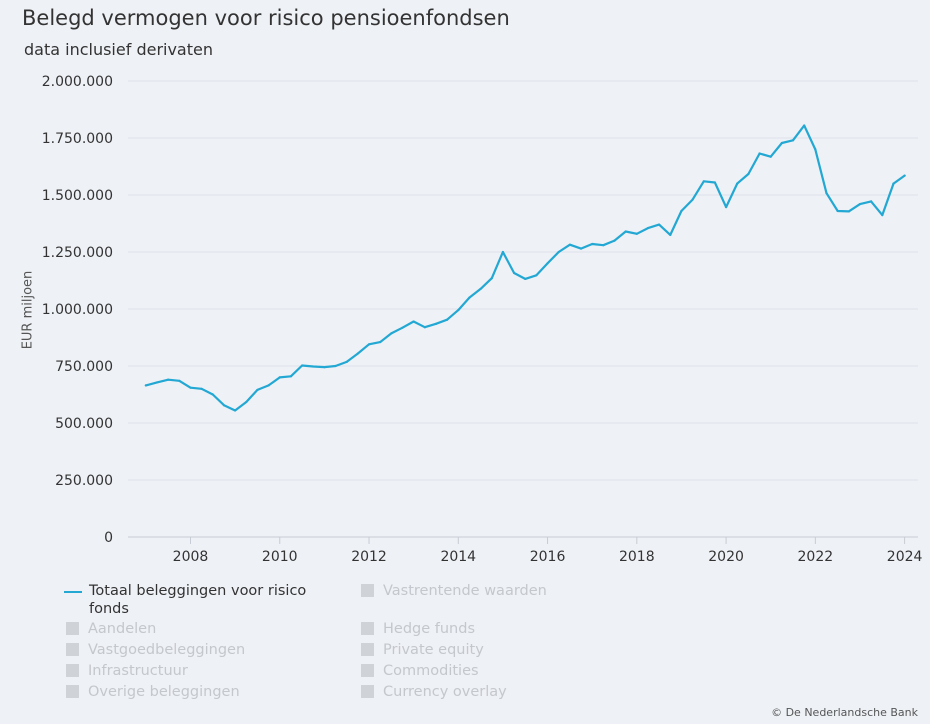 Image resolution: width=930 pixels, height=724 pixels. What do you see at coordinates (280, 557) in the screenshot?
I see `x-tick-label: 2010` at bounding box center [280, 557].